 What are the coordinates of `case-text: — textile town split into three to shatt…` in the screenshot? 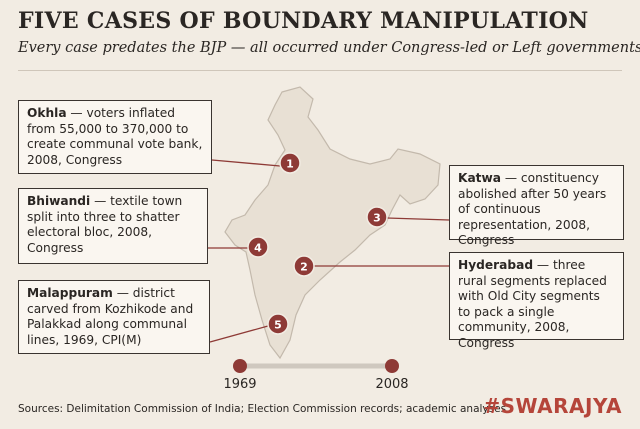 It's located at (105, 224).